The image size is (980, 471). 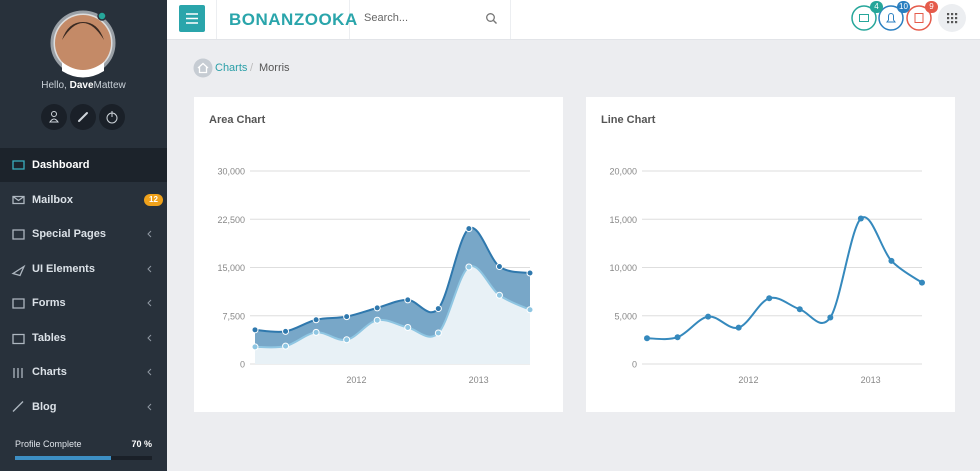 I want to click on greeting: Hello, DaveMattew, so click(x=83, y=85).